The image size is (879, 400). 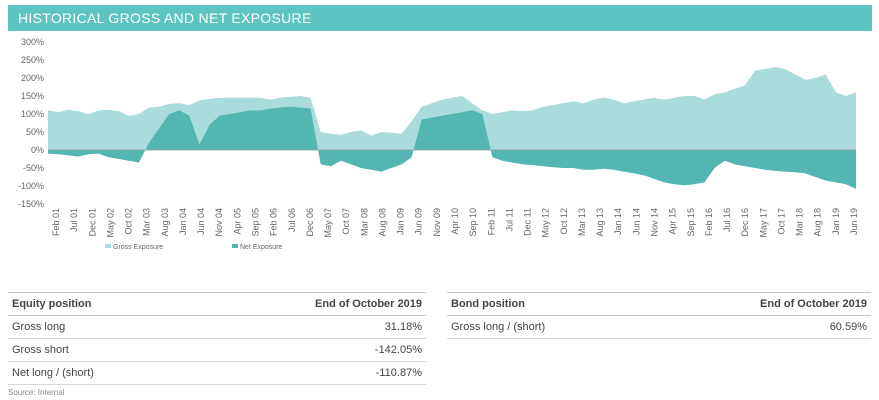 What do you see at coordinates (100, 350) in the screenshot?
I see `equity-row-label: Gross short` at bounding box center [100, 350].